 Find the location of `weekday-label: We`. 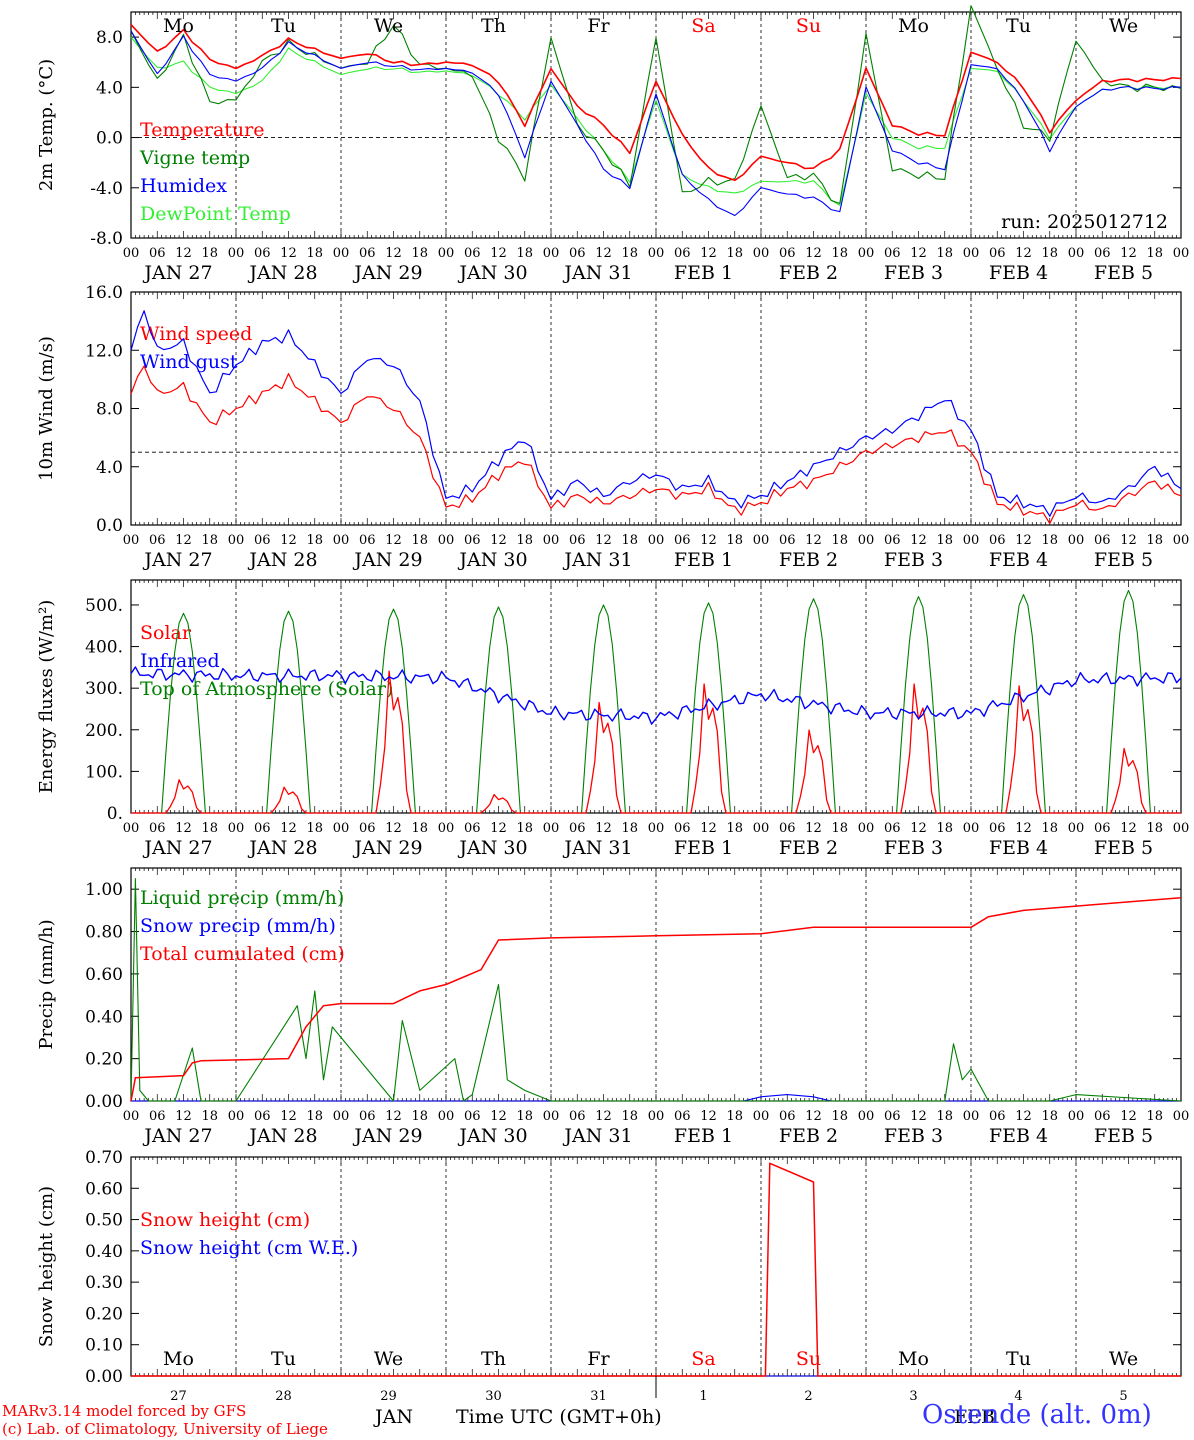

weekday-label: We is located at coordinates (1123, 26).